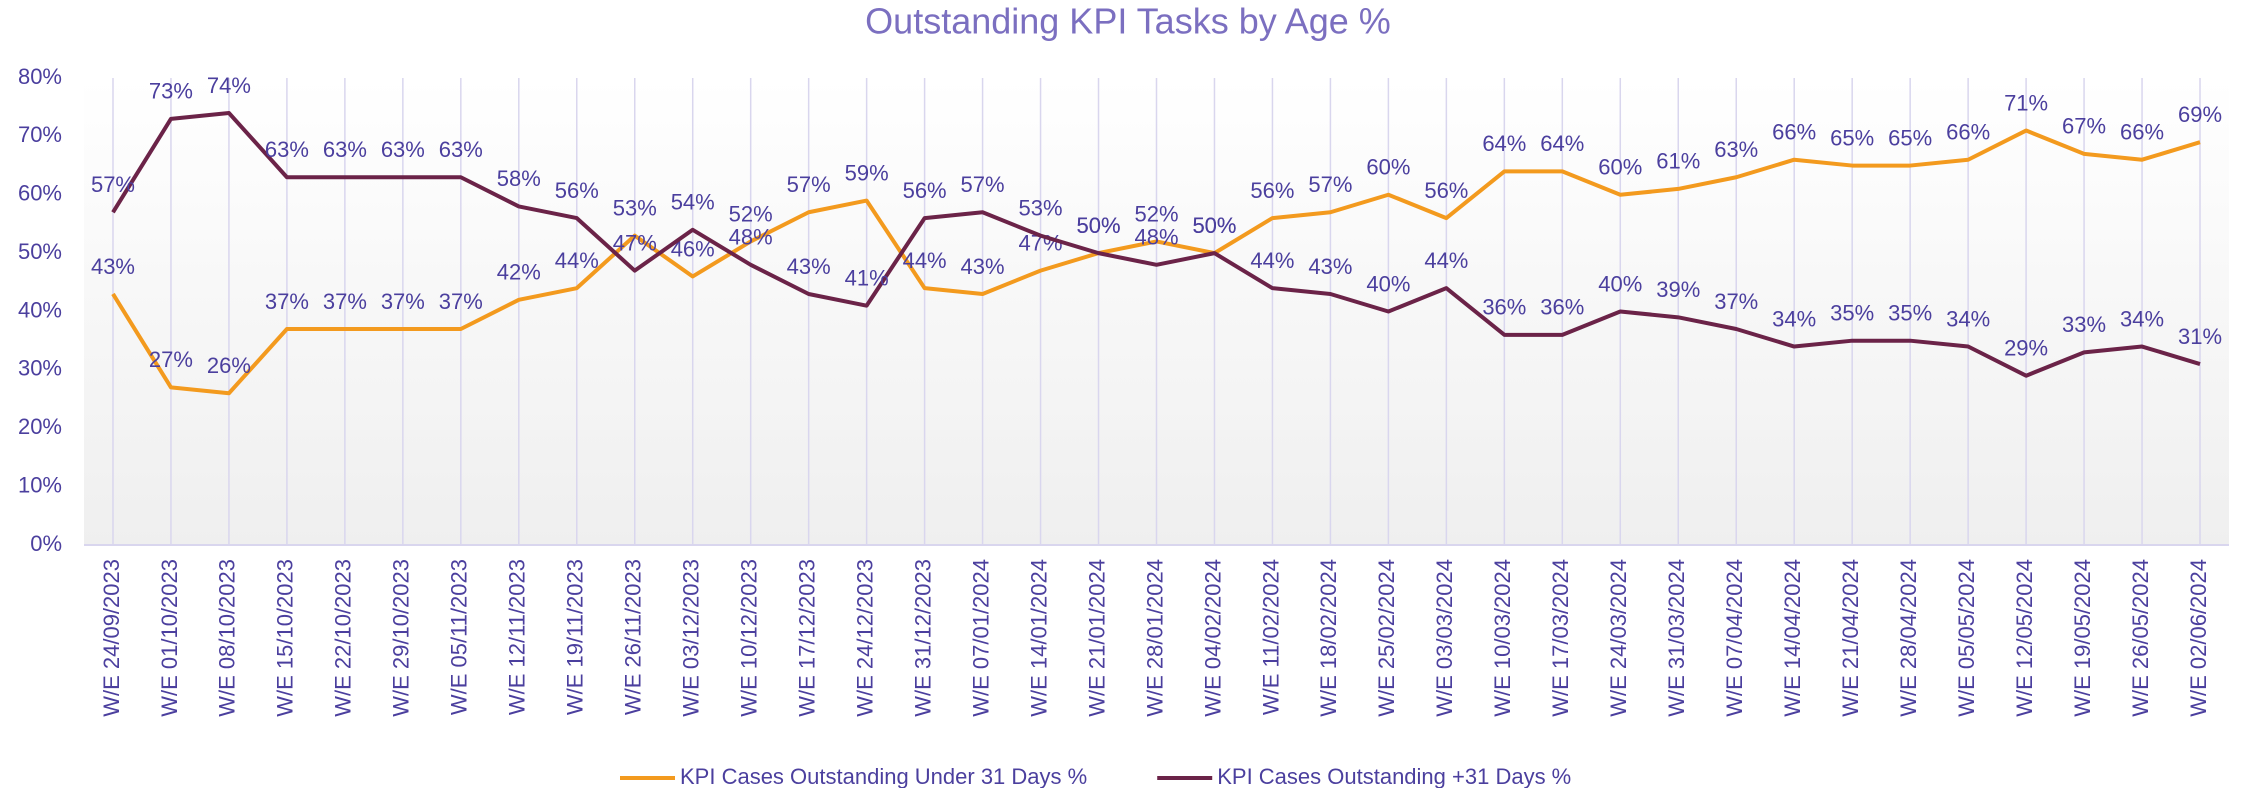 The image size is (2242, 788). I want to click on chart-title: Outstanding KPI Tasks by Age %, so click(1128, 21).